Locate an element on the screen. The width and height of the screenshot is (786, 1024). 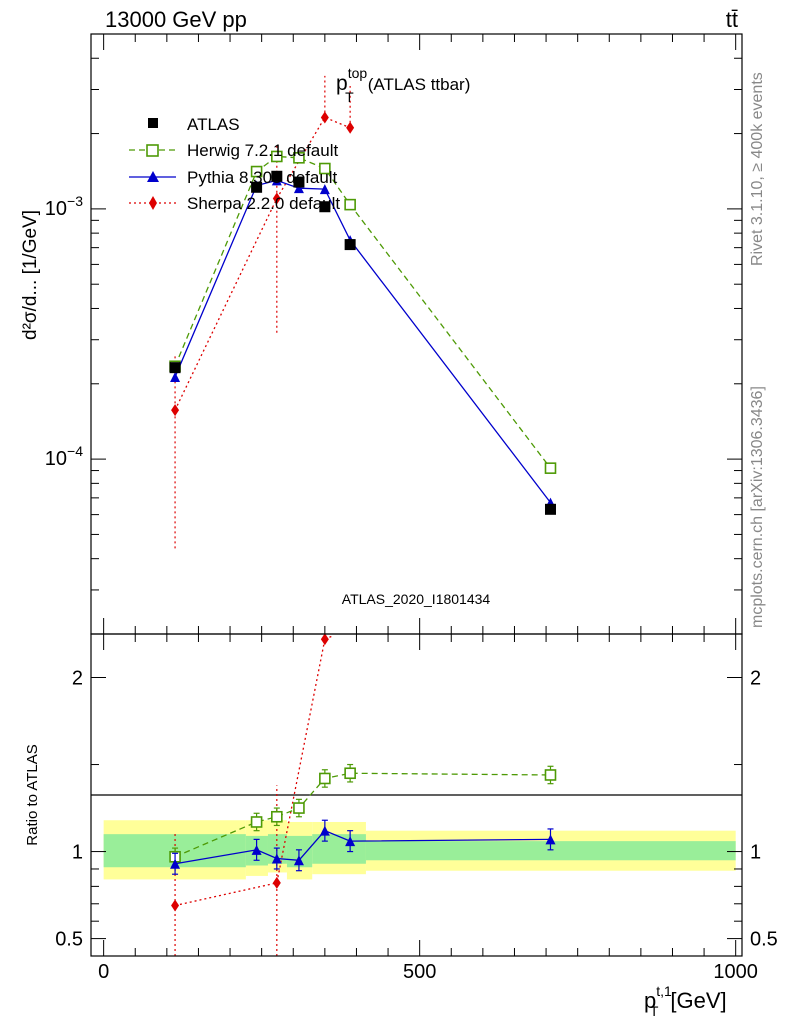
main-y-tick-label: 10⁻³ is located at coordinates (64, 206).